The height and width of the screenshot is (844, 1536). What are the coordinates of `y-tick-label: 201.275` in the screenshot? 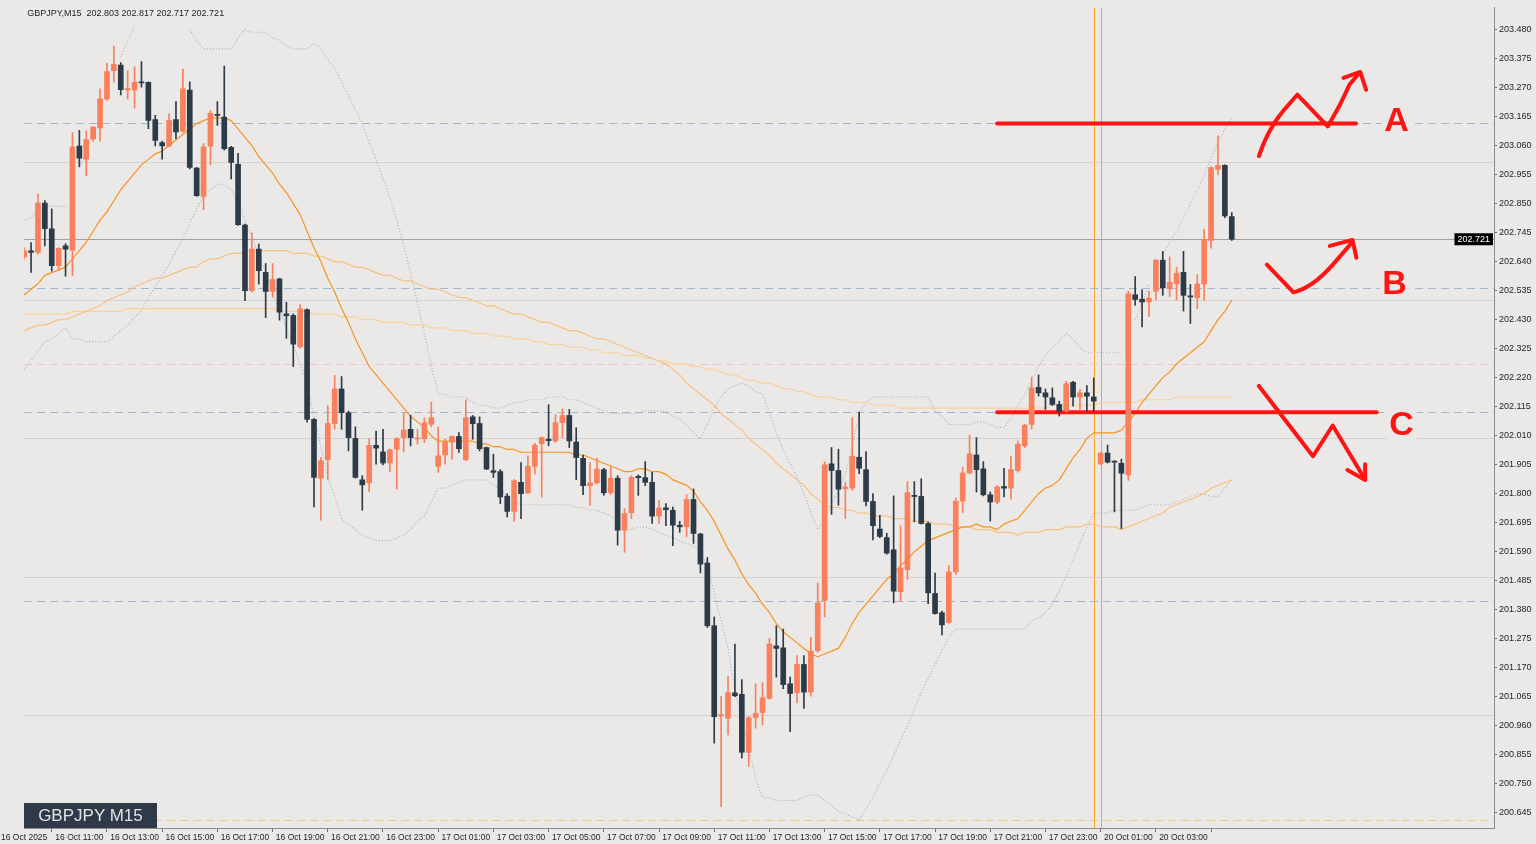 It's located at (1515, 638).